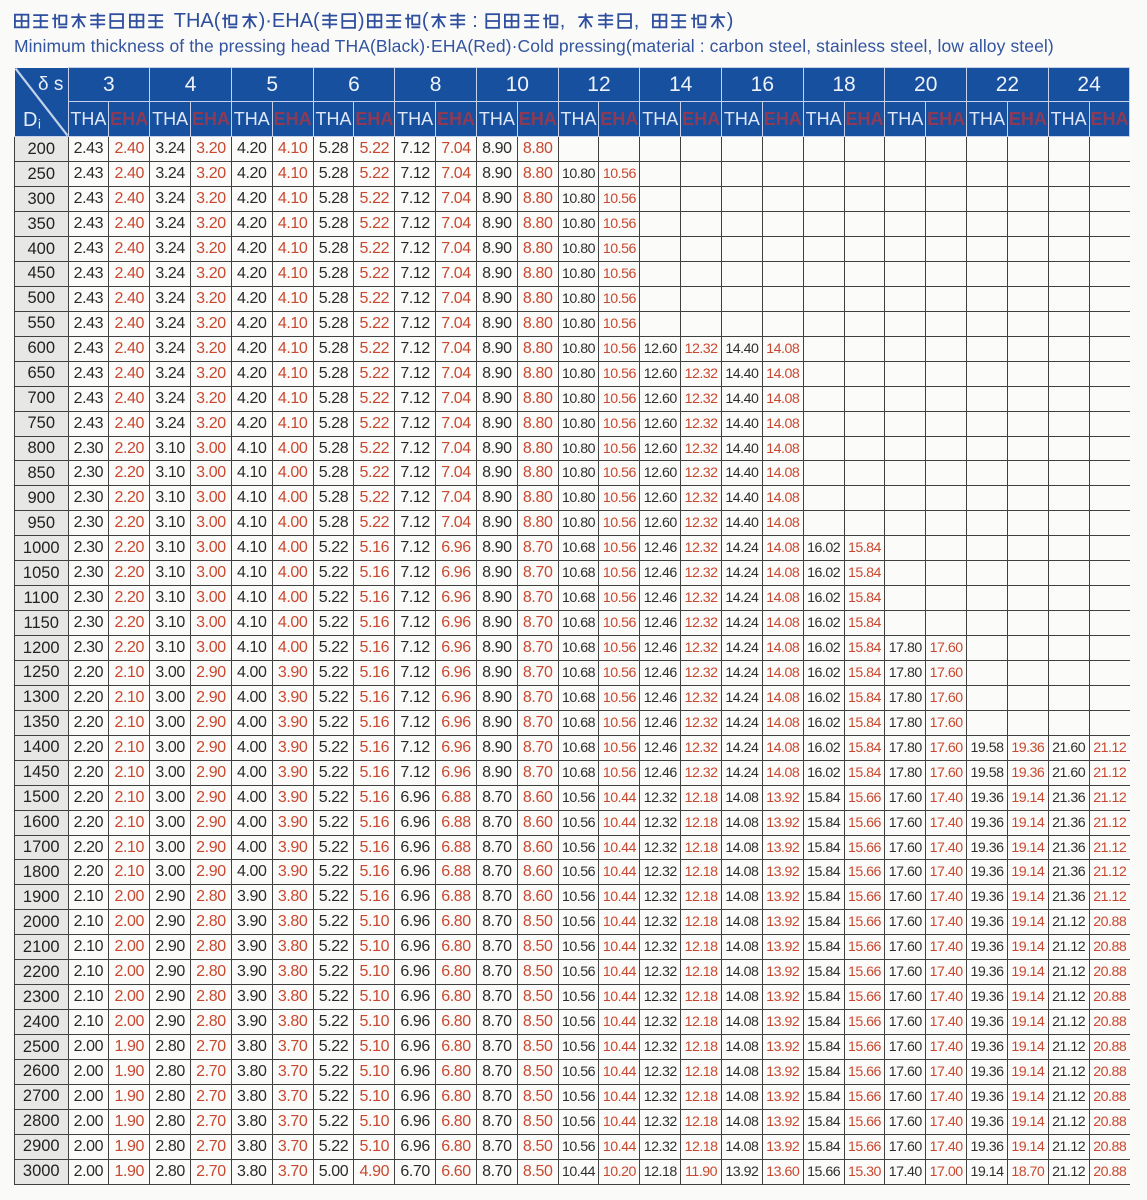  What do you see at coordinates (50, 84) in the screenshot?
I see `svg-text: δ s` at bounding box center [50, 84].